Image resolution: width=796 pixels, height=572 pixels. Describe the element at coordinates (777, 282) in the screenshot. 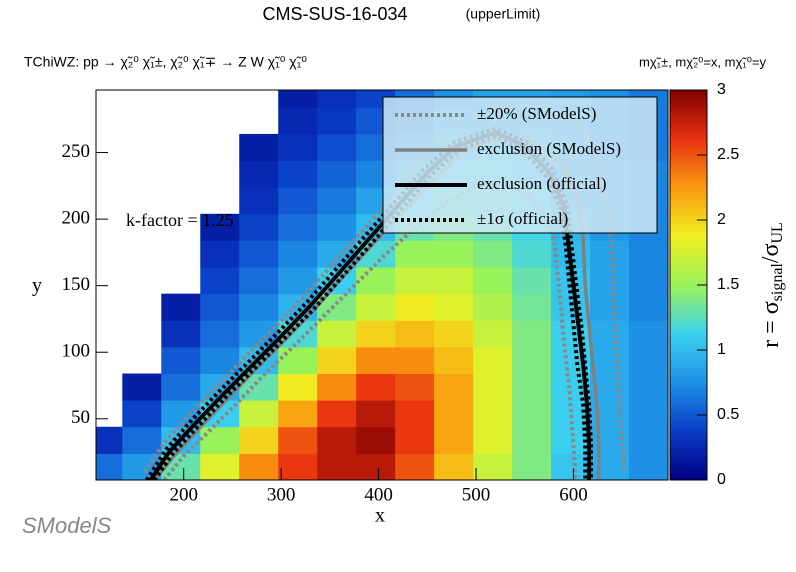

I see `colorbar-title-part: signal` at that location.